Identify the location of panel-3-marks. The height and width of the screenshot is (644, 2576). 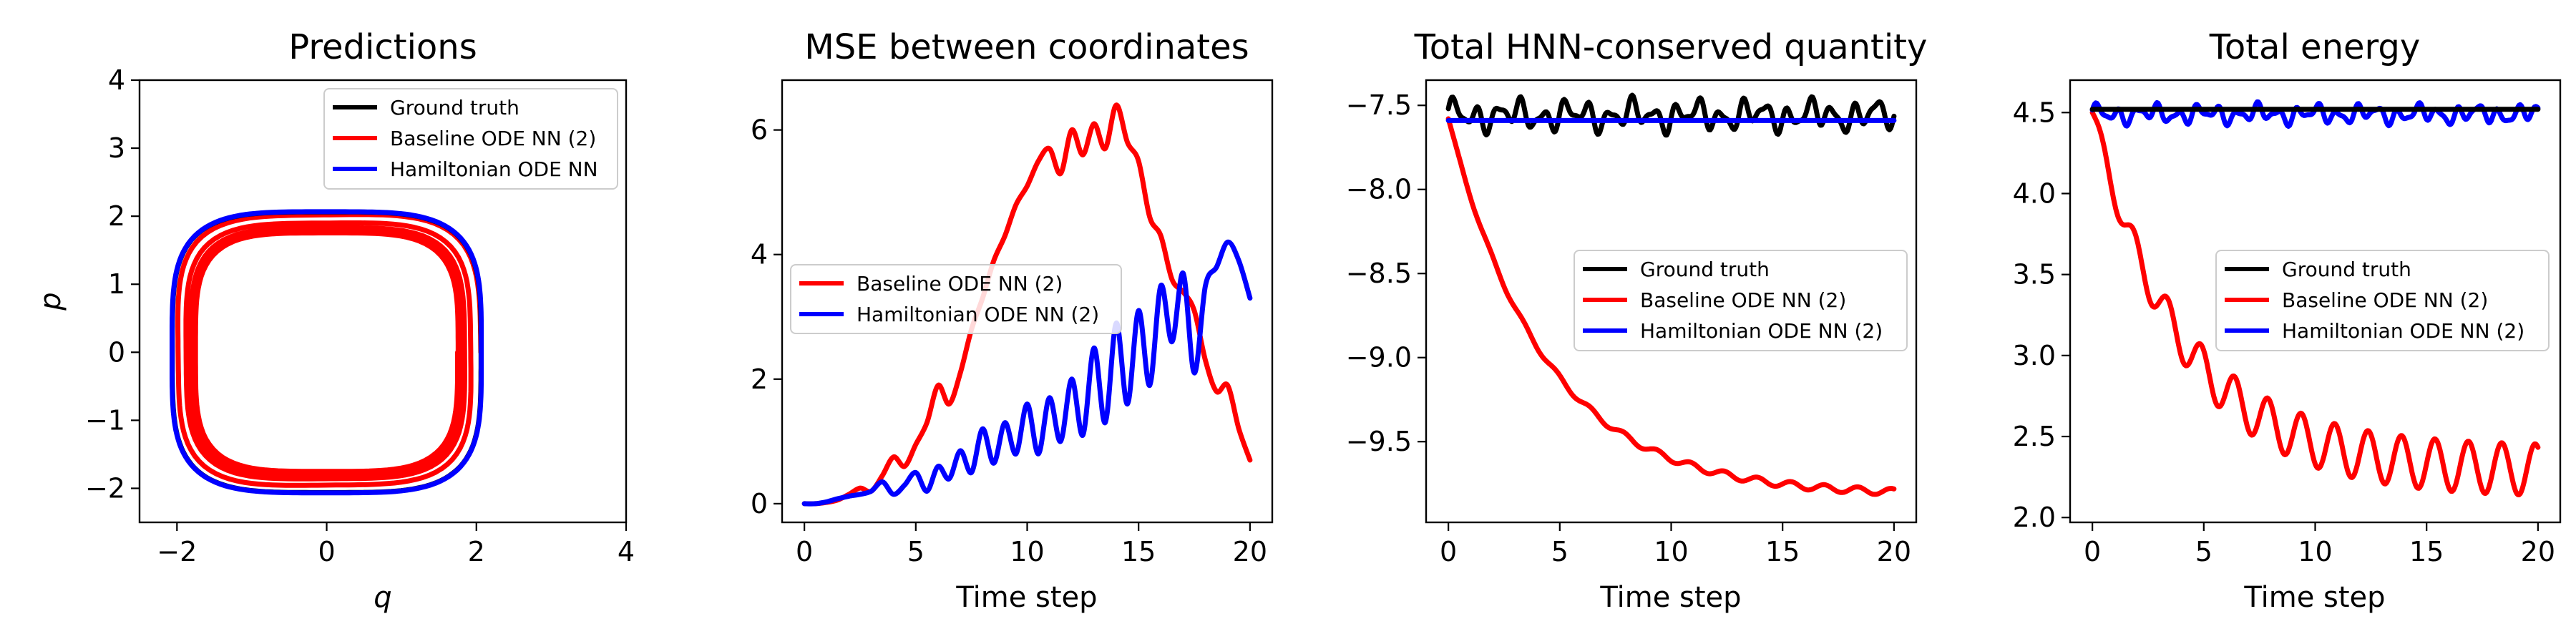
(1671, 294).